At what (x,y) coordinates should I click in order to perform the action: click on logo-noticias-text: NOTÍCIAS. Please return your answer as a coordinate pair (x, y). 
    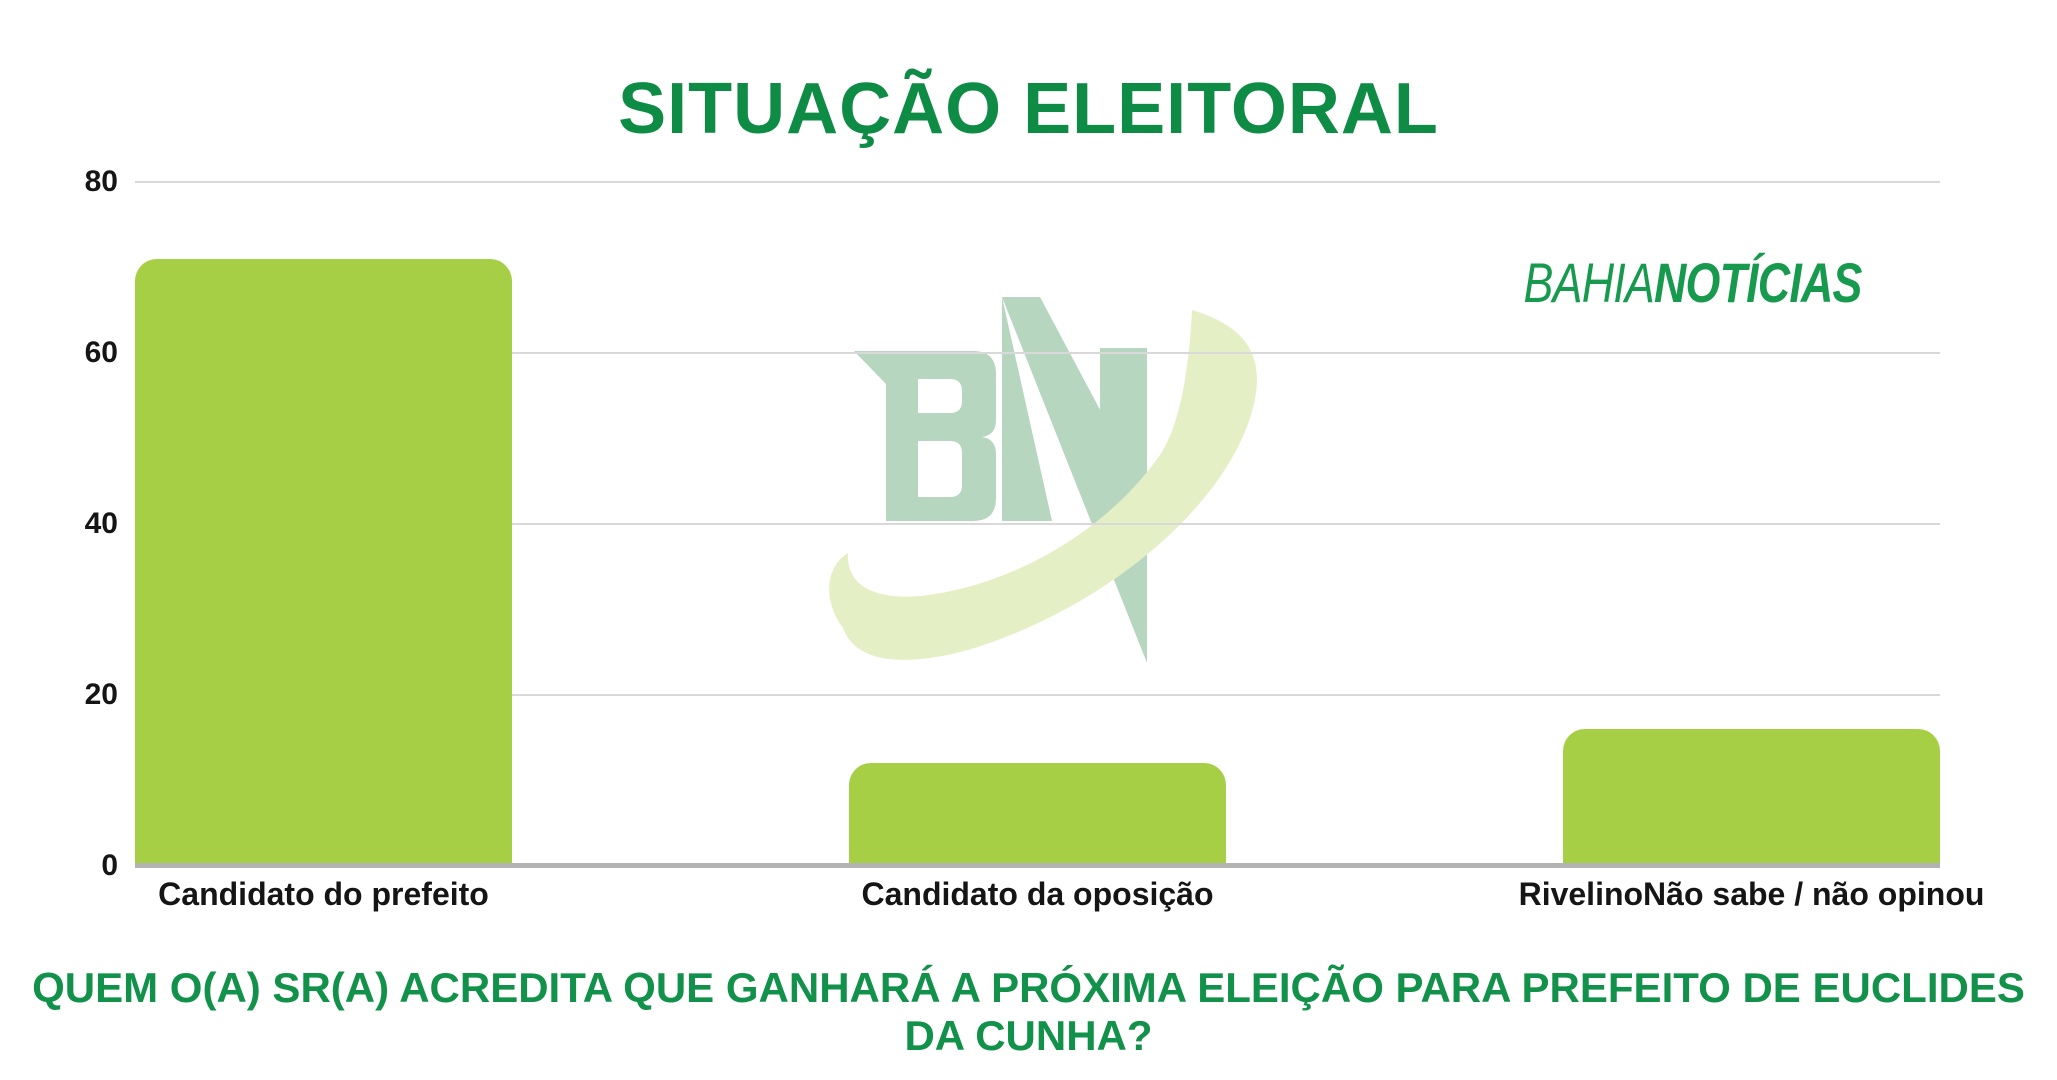
    Looking at the image, I should click on (1758, 282).